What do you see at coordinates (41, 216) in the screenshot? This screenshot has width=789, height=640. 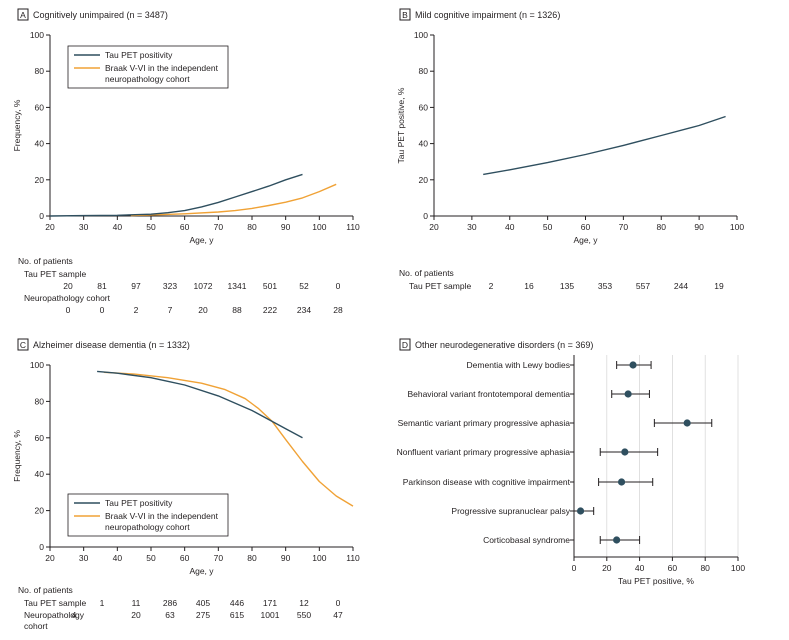 I see `y-tick-label: 0` at bounding box center [41, 216].